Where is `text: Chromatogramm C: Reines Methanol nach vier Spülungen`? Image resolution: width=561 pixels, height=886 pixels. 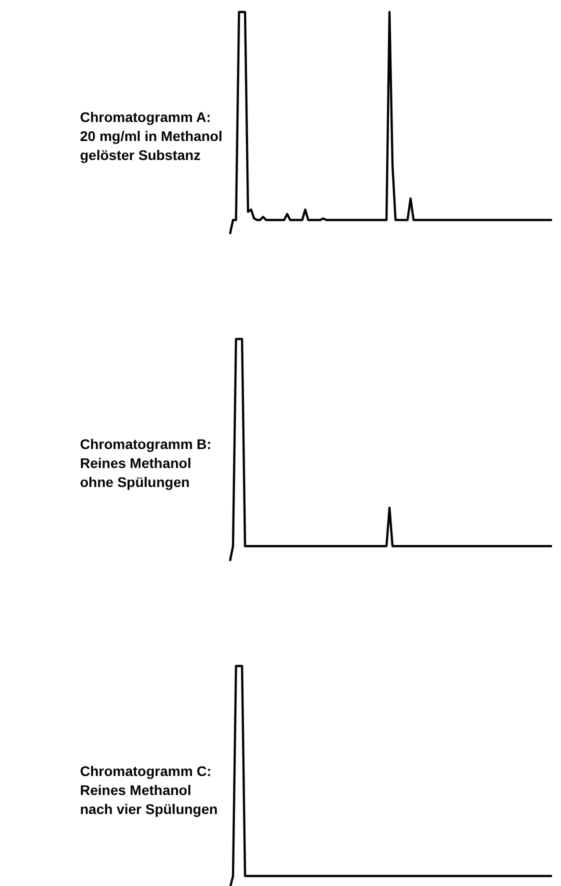
text: Chromatogramm C: Reines Methanol nach vier Spülungen is located at coordinates (149, 790).